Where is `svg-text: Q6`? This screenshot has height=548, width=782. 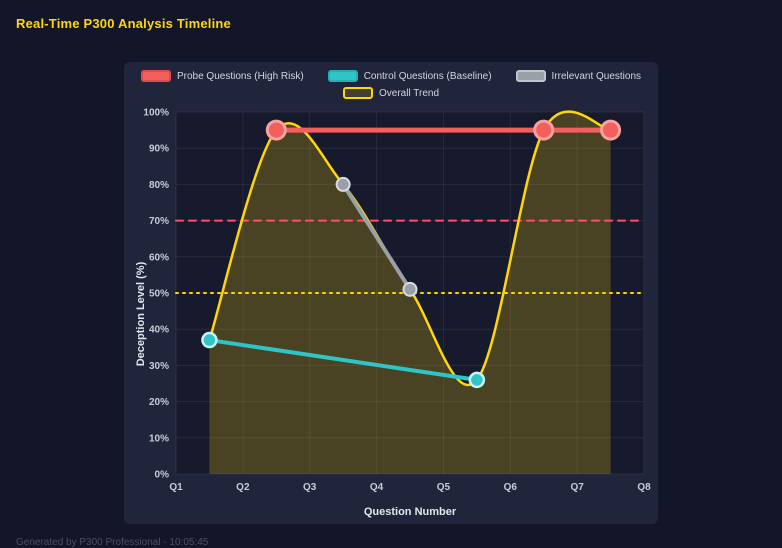 svg-text: Q6 is located at coordinates (511, 487).